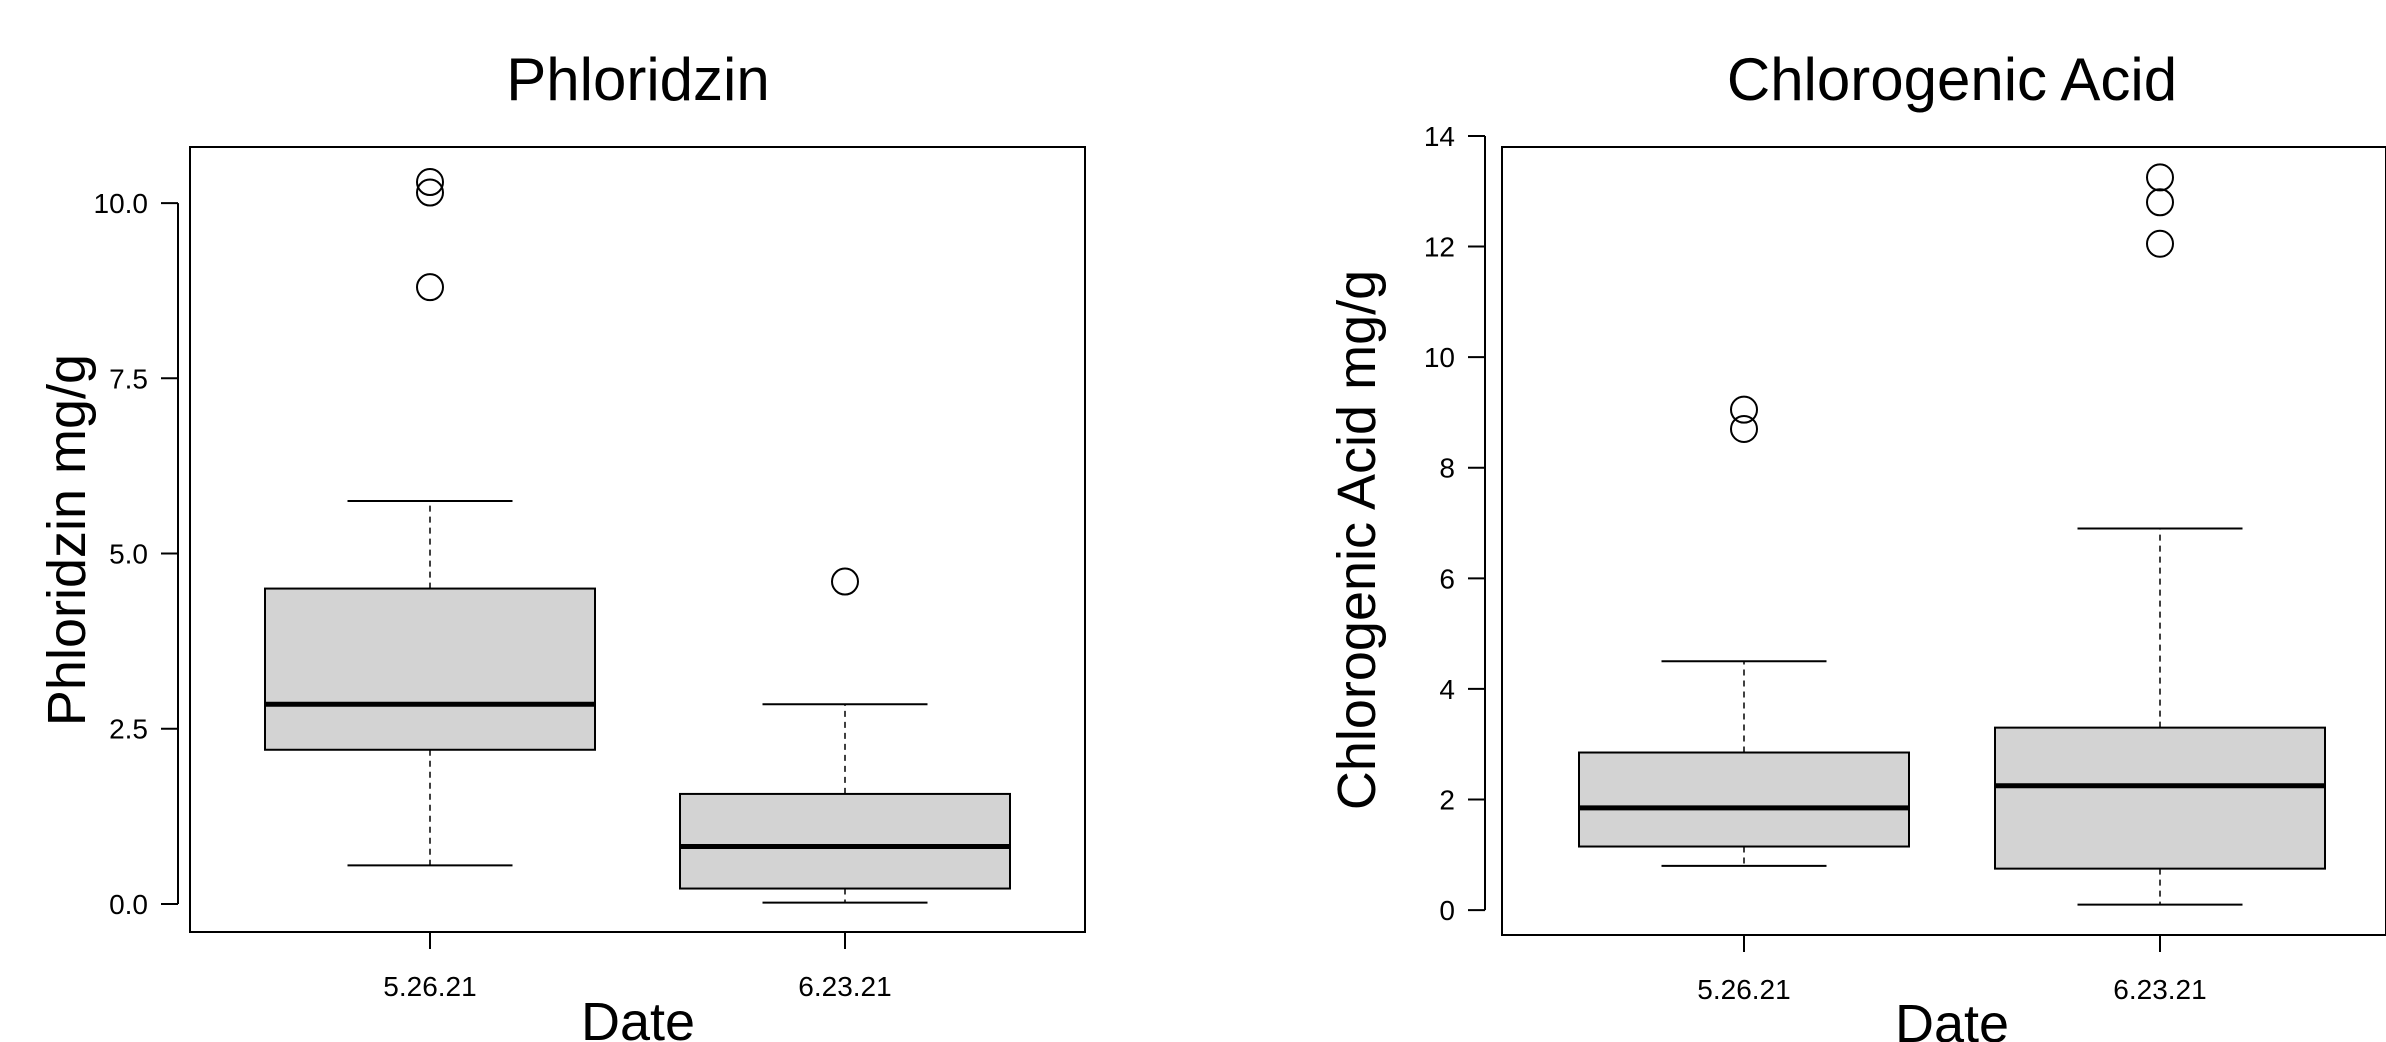 The image size is (2386, 1042). What do you see at coordinates (1439, 247) in the screenshot?
I see `y-tick-label: 12` at bounding box center [1439, 247].